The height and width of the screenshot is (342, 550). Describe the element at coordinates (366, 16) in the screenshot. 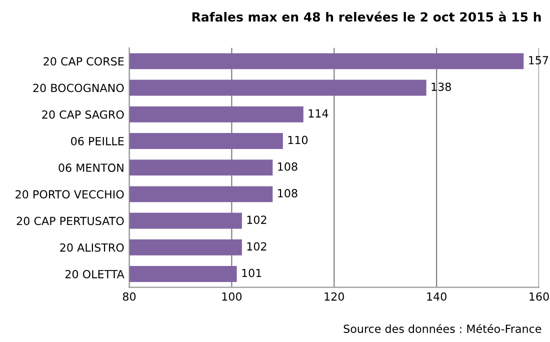

I see `chart-title: Rafales max en 48 h relevées le 2 oct 2015 à 15 h` at that location.